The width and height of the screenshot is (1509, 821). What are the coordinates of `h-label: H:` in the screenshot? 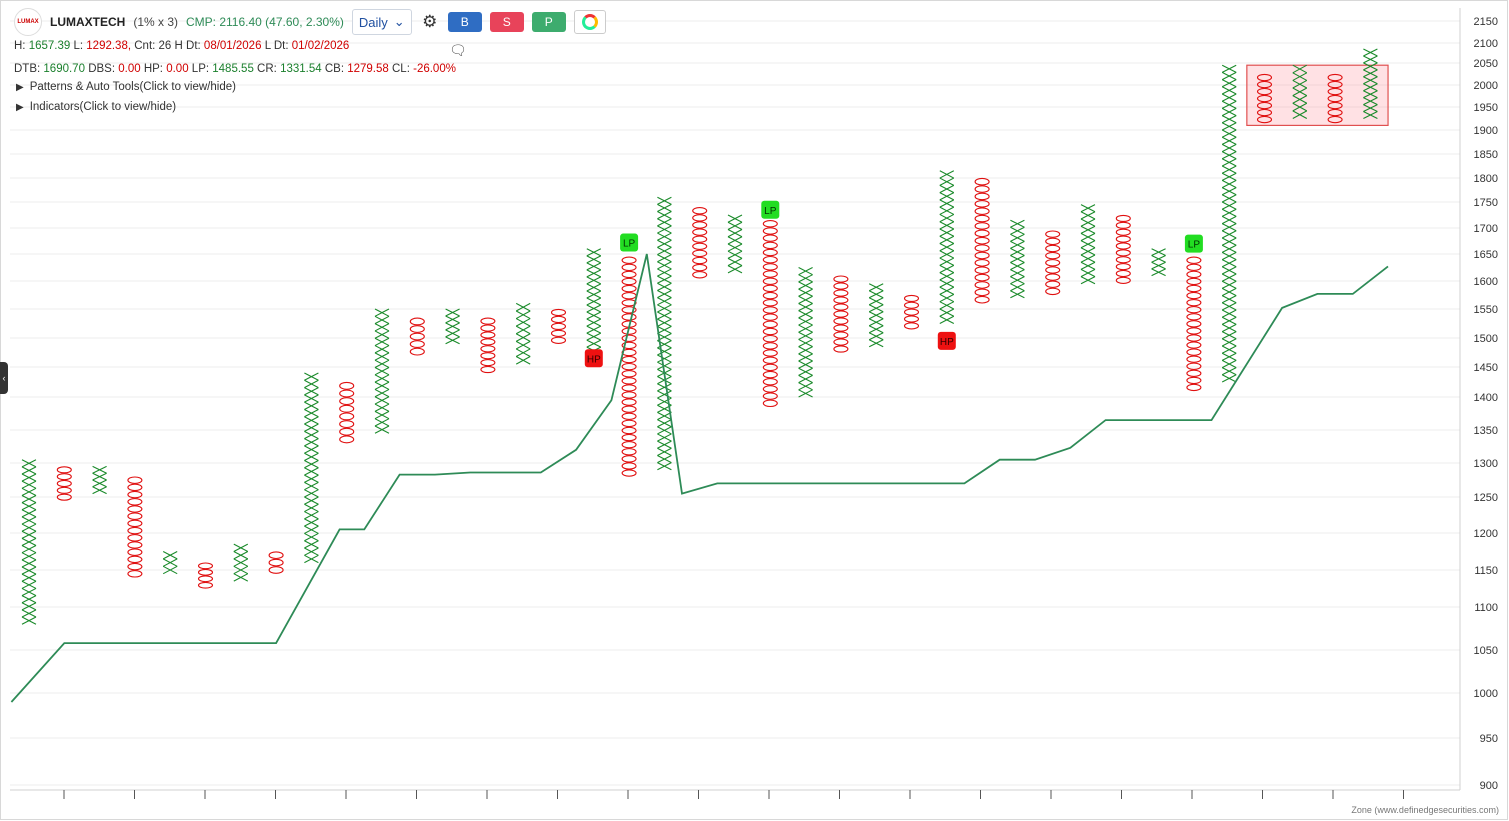 It's located at (20, 46).